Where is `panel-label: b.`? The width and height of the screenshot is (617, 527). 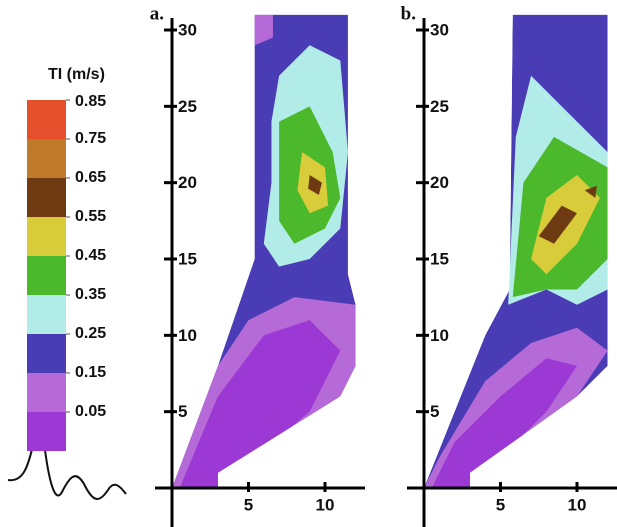
panel-label: b. is located at coordinates (408, 13).